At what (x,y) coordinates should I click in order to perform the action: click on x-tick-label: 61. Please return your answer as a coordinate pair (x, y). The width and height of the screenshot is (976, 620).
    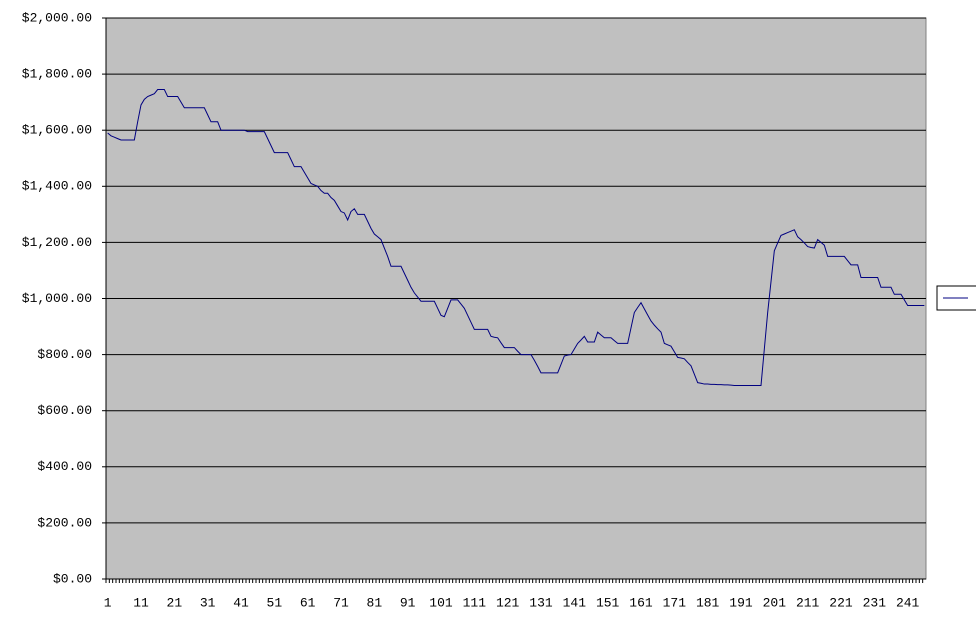
    Looking at the image, I should click on (308, 602).